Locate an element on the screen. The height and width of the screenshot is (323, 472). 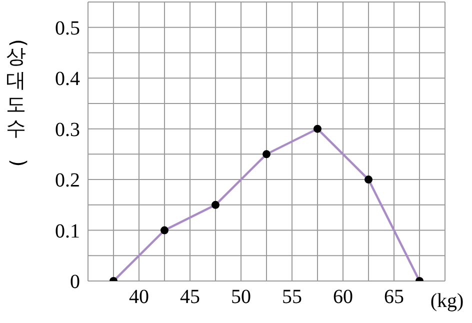
x-tick-label: 55 is located at coordinates (292, 297).